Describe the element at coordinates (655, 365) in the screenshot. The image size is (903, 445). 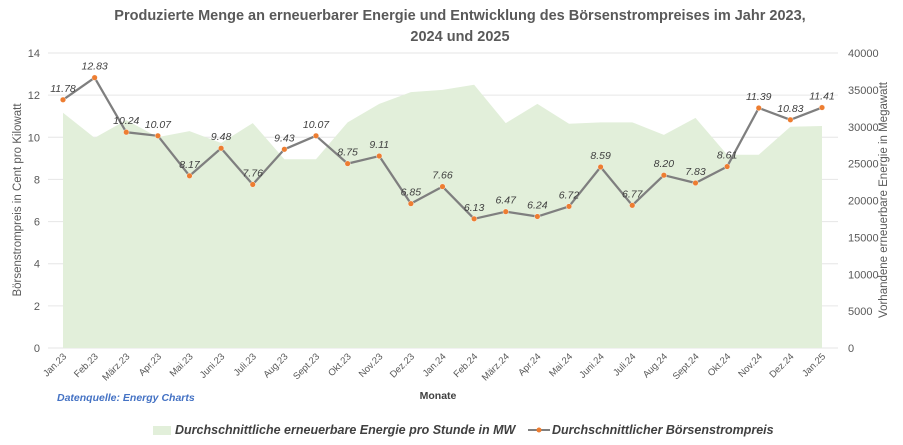
I see `x-tick-label: Aug.24` at that location.